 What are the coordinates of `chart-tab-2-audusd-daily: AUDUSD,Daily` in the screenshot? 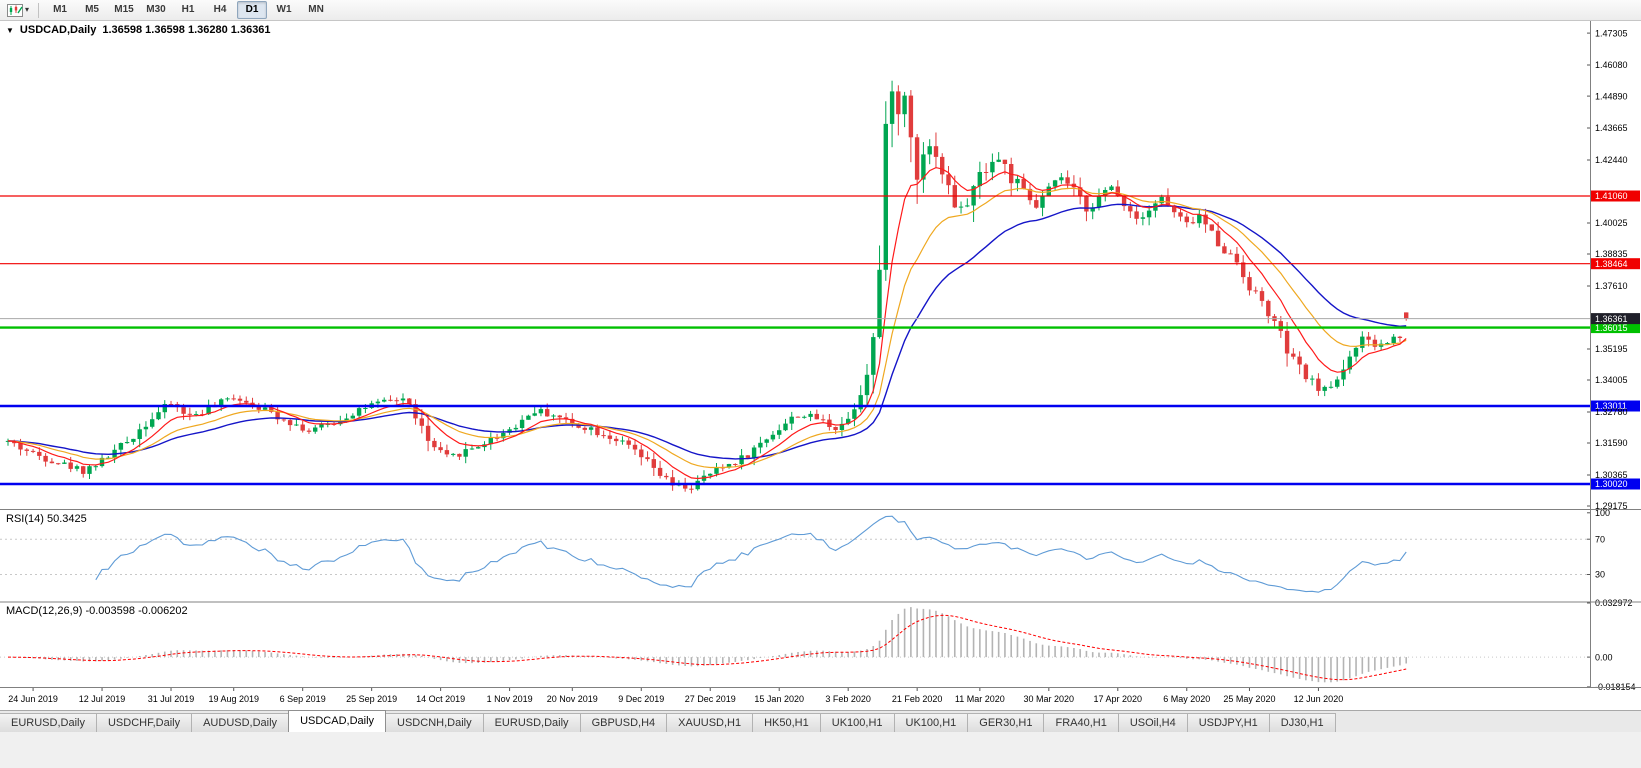 It's located at (240, 722).